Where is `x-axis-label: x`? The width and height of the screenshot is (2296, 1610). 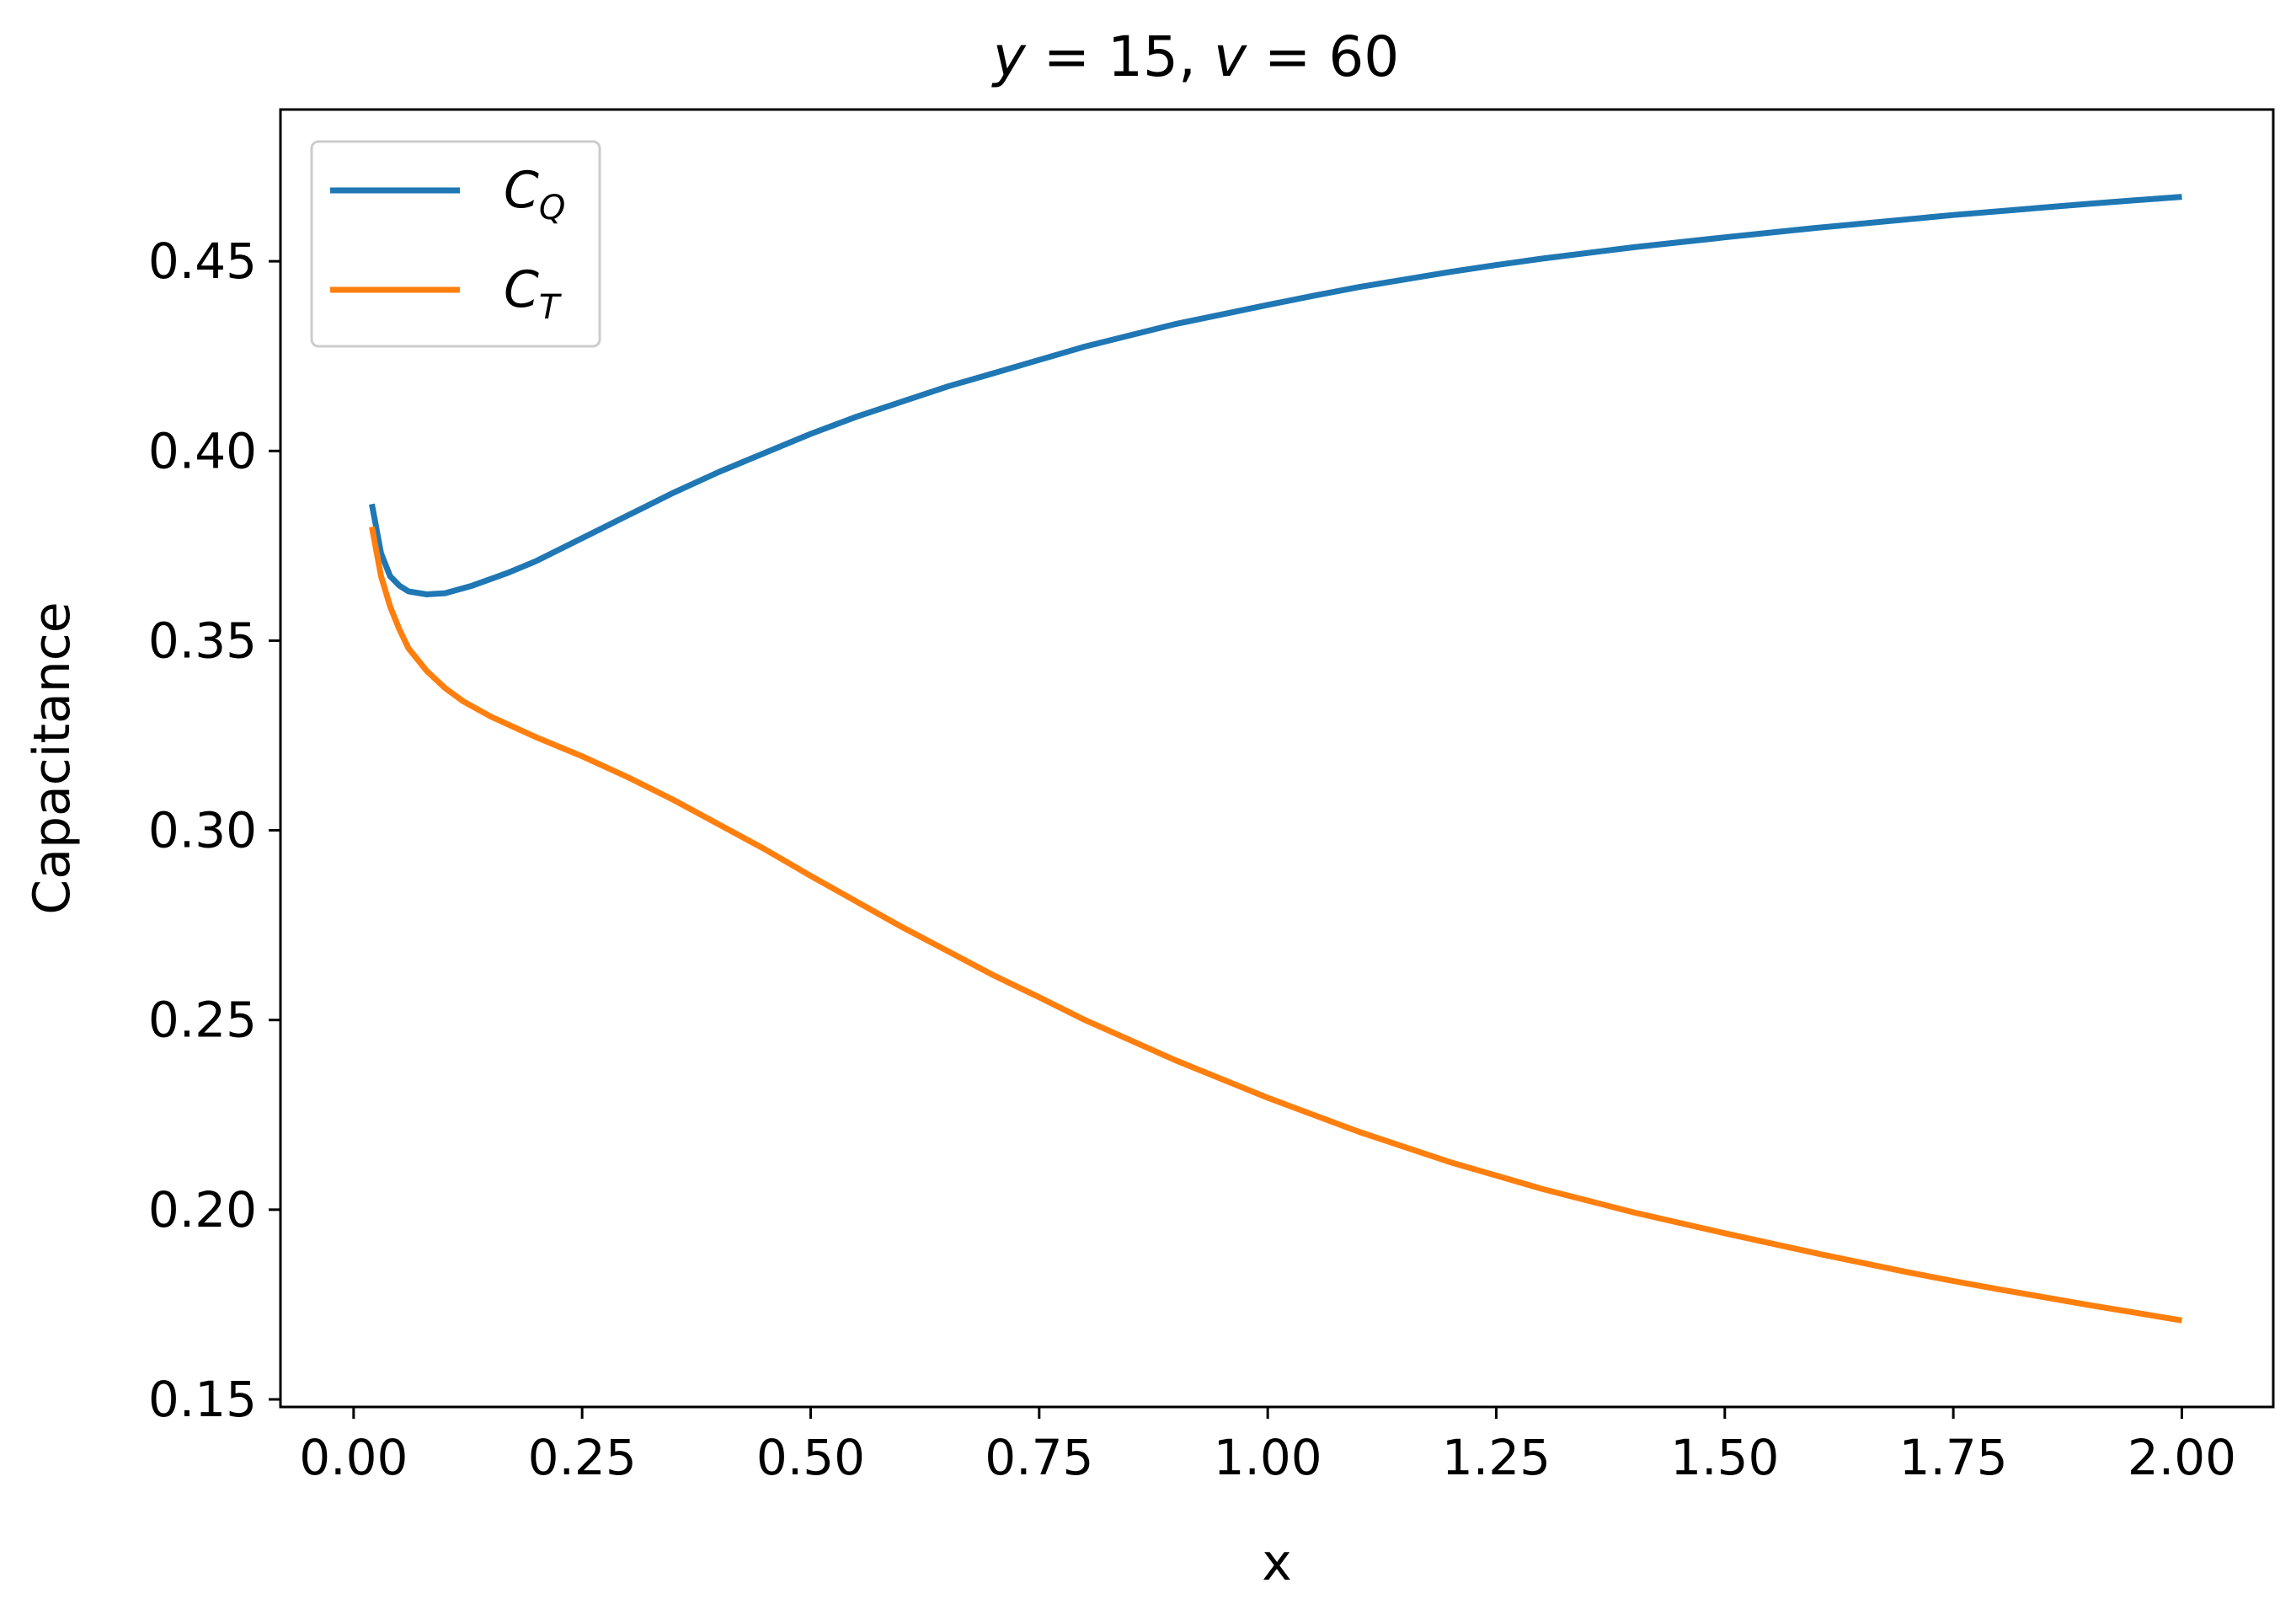
x-axis-label: x is located at coordinates (1277, 1562).